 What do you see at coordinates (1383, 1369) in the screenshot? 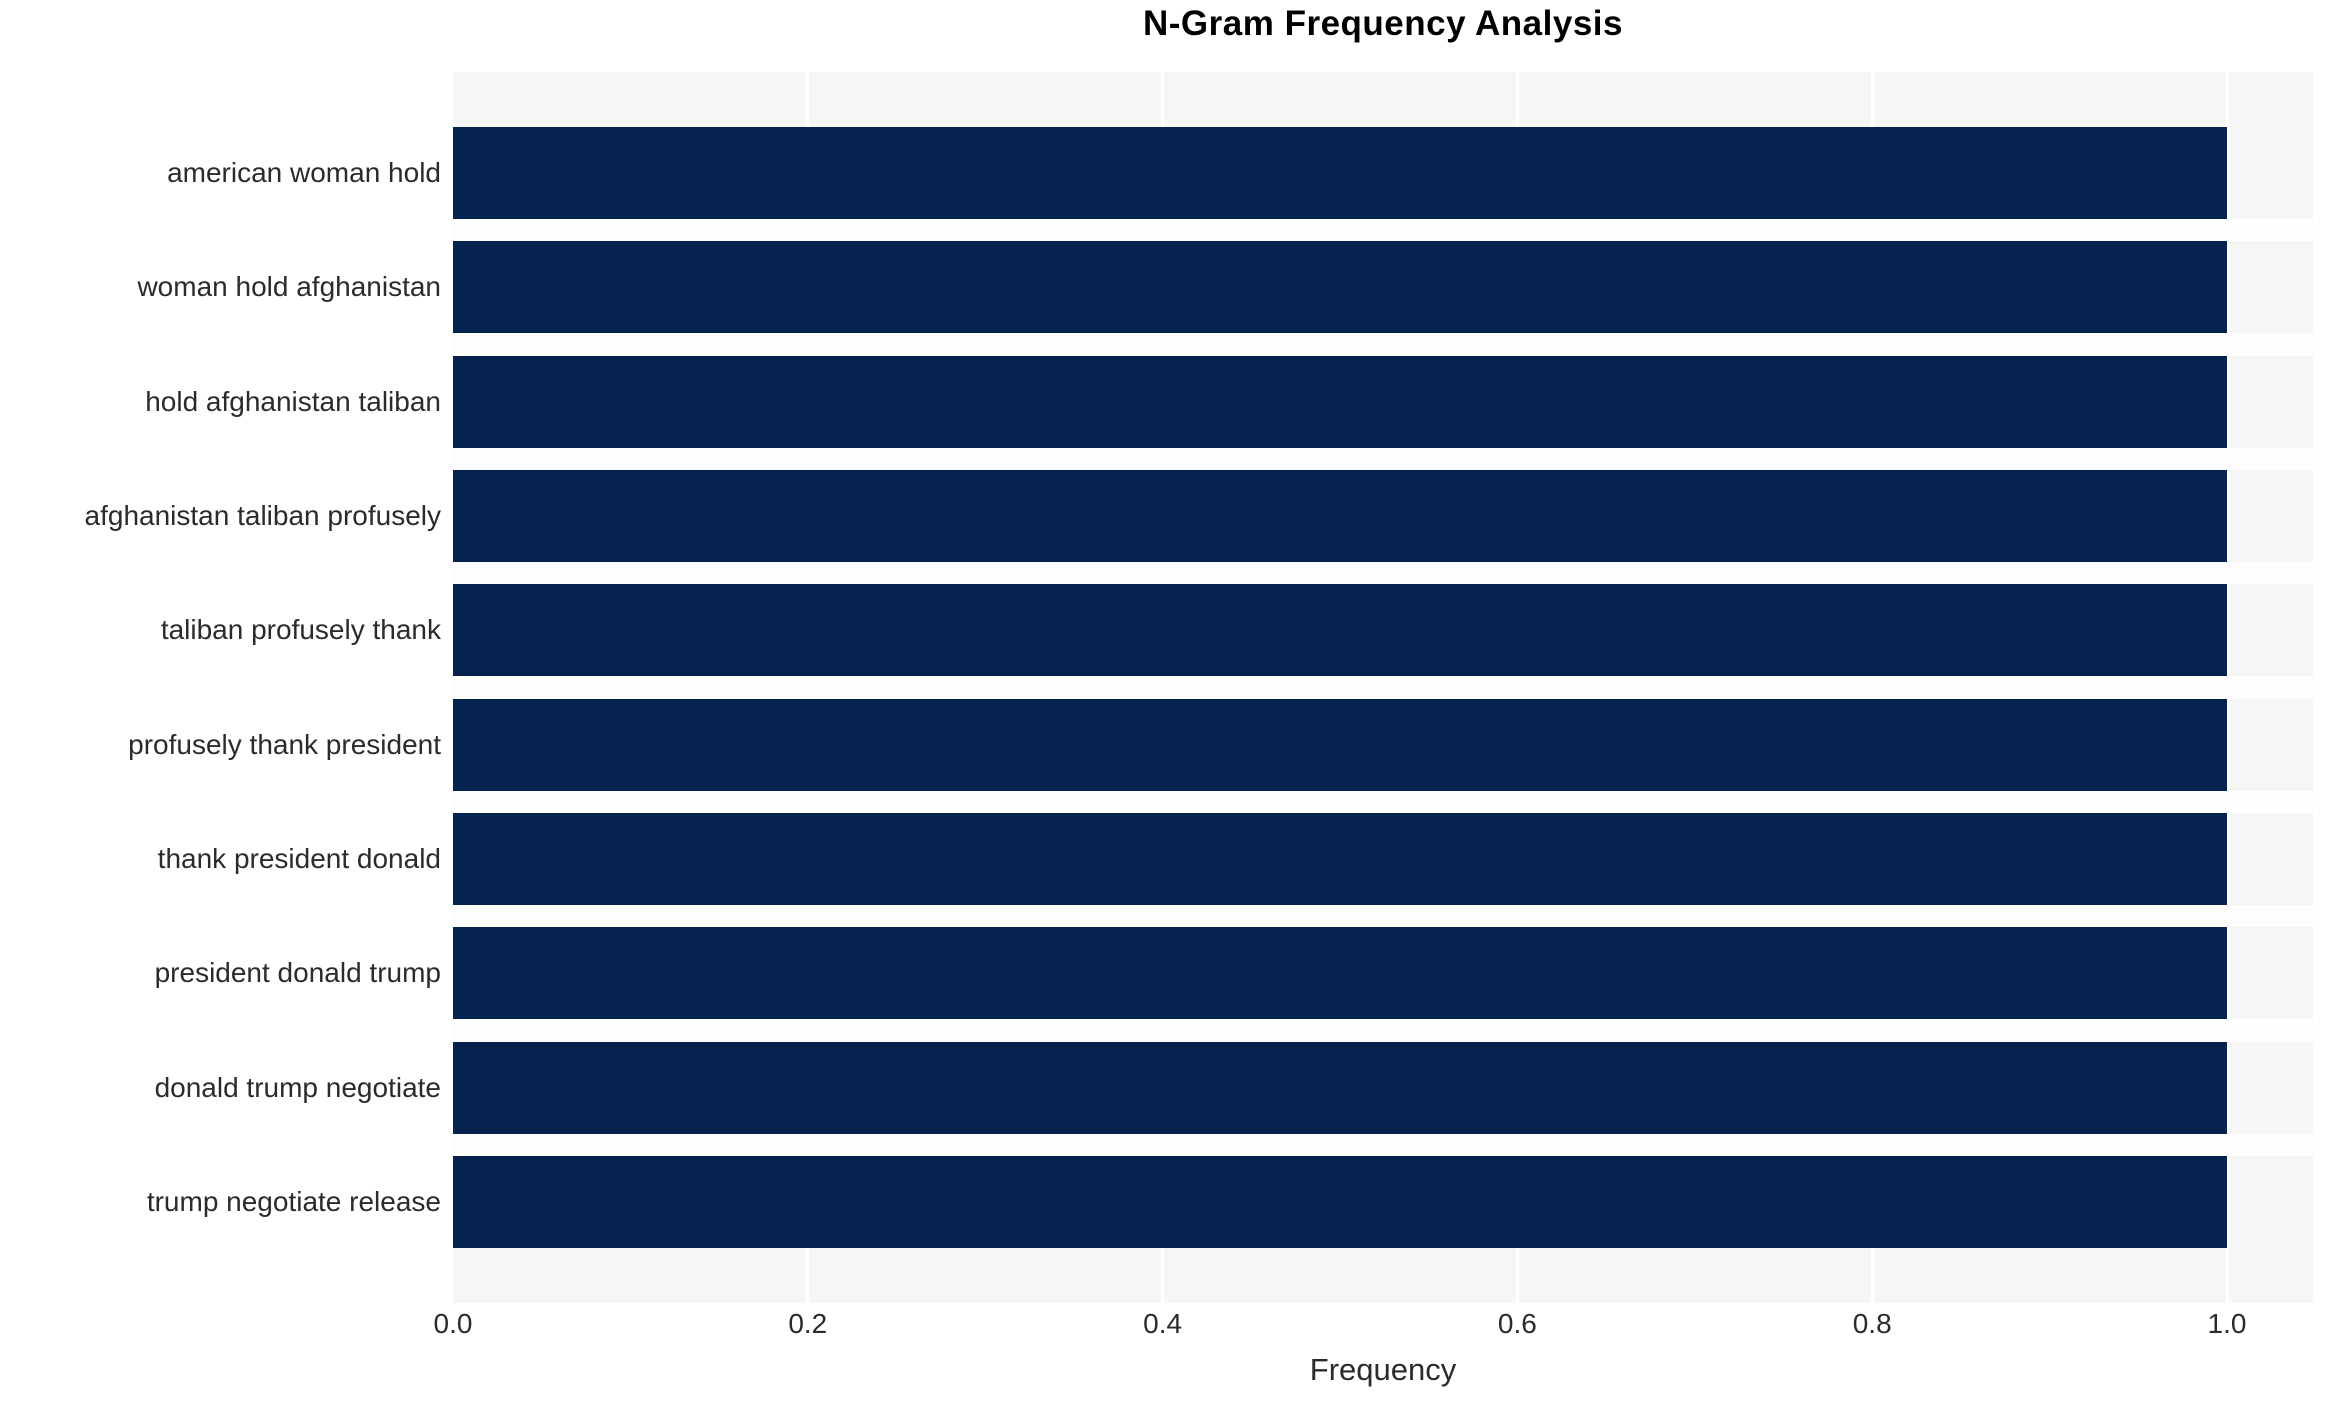
I see `x-axis-title: Frequency` at bounding box center [1383, 1369].